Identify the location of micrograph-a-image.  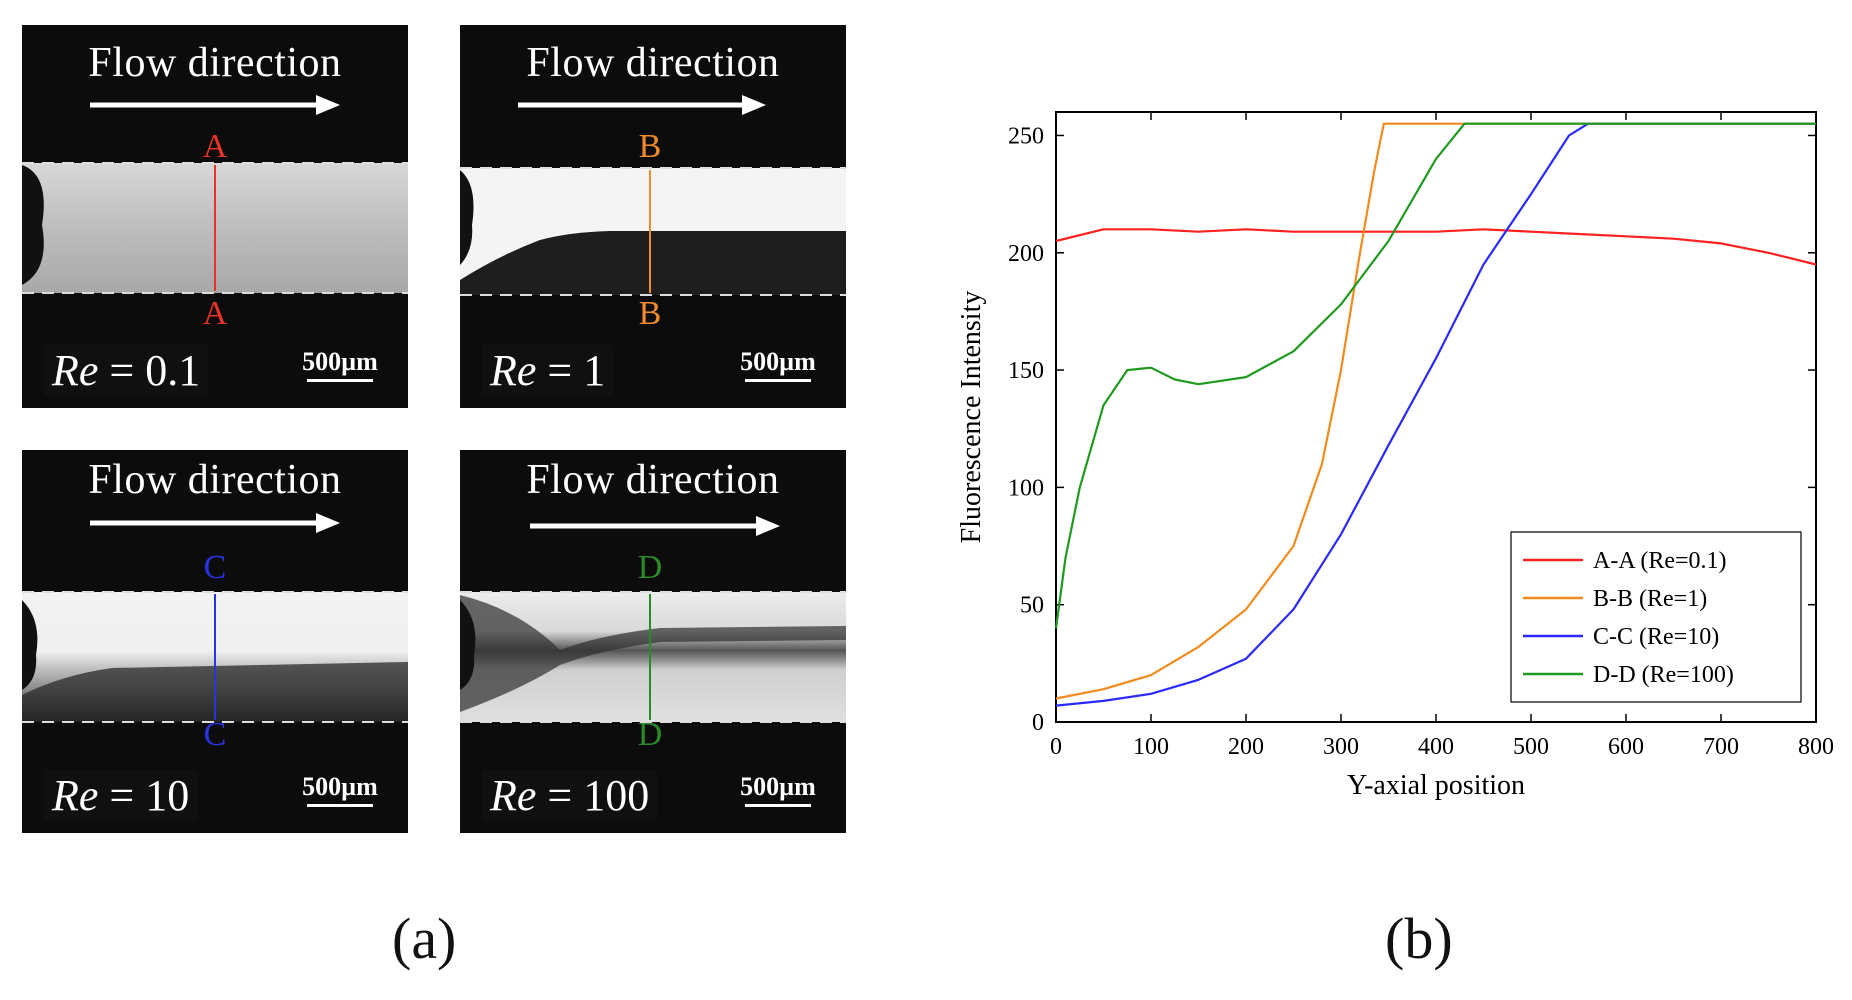
(215, 194).